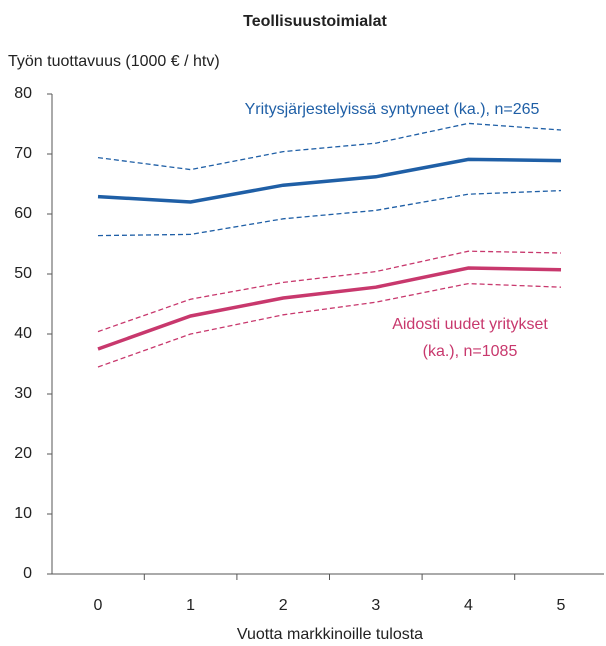 The image size is (606, 646). Describe the element at coordinates (23, 93) in the screenshot. I see `y-tick-label: 80` at that location.